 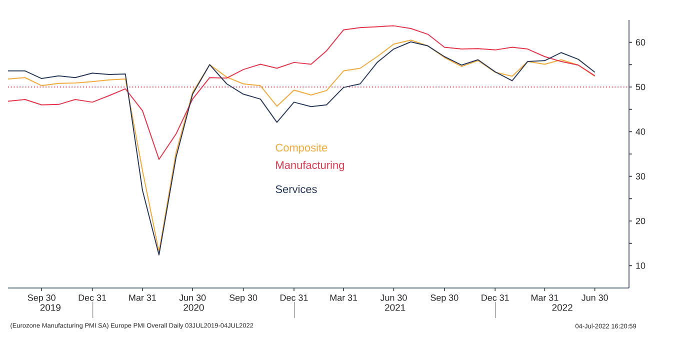 What do you see at coordinates (50, 307) in the screenshot?
I see `text: 2019` at bounding box center [50, 307].